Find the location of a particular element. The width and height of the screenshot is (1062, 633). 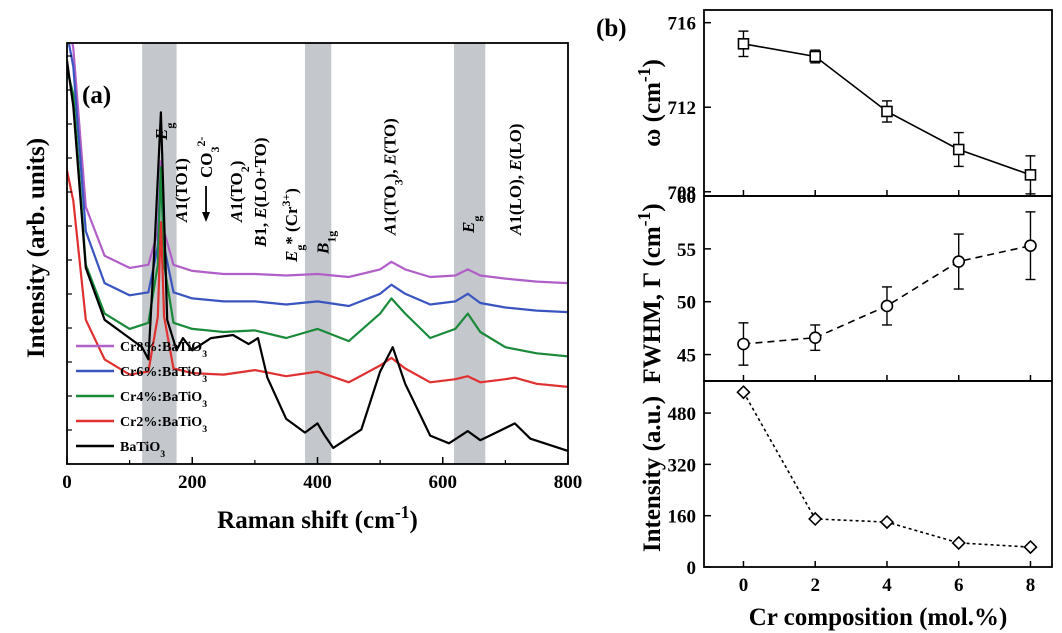

x-tick-label-a-1: 200 is located at coordinates (192, 482).